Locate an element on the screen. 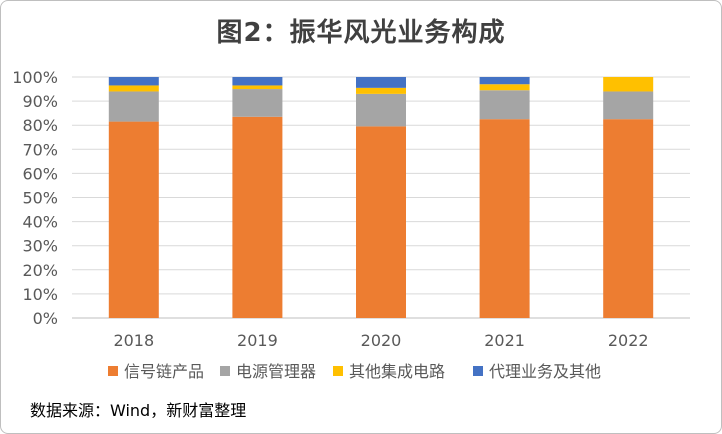 This screenshot has height=434, width=722. y-tick-label: 60% is located at coordinates (40, 173).